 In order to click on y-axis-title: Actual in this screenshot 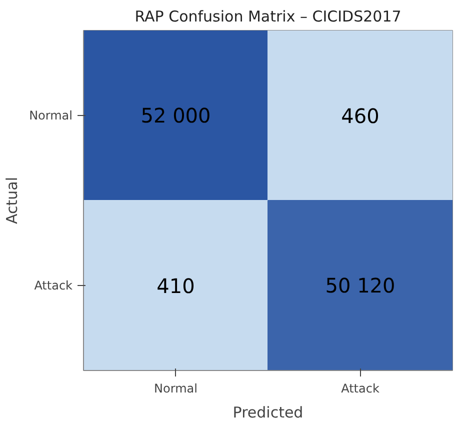, I will do `click(12, 200)`.